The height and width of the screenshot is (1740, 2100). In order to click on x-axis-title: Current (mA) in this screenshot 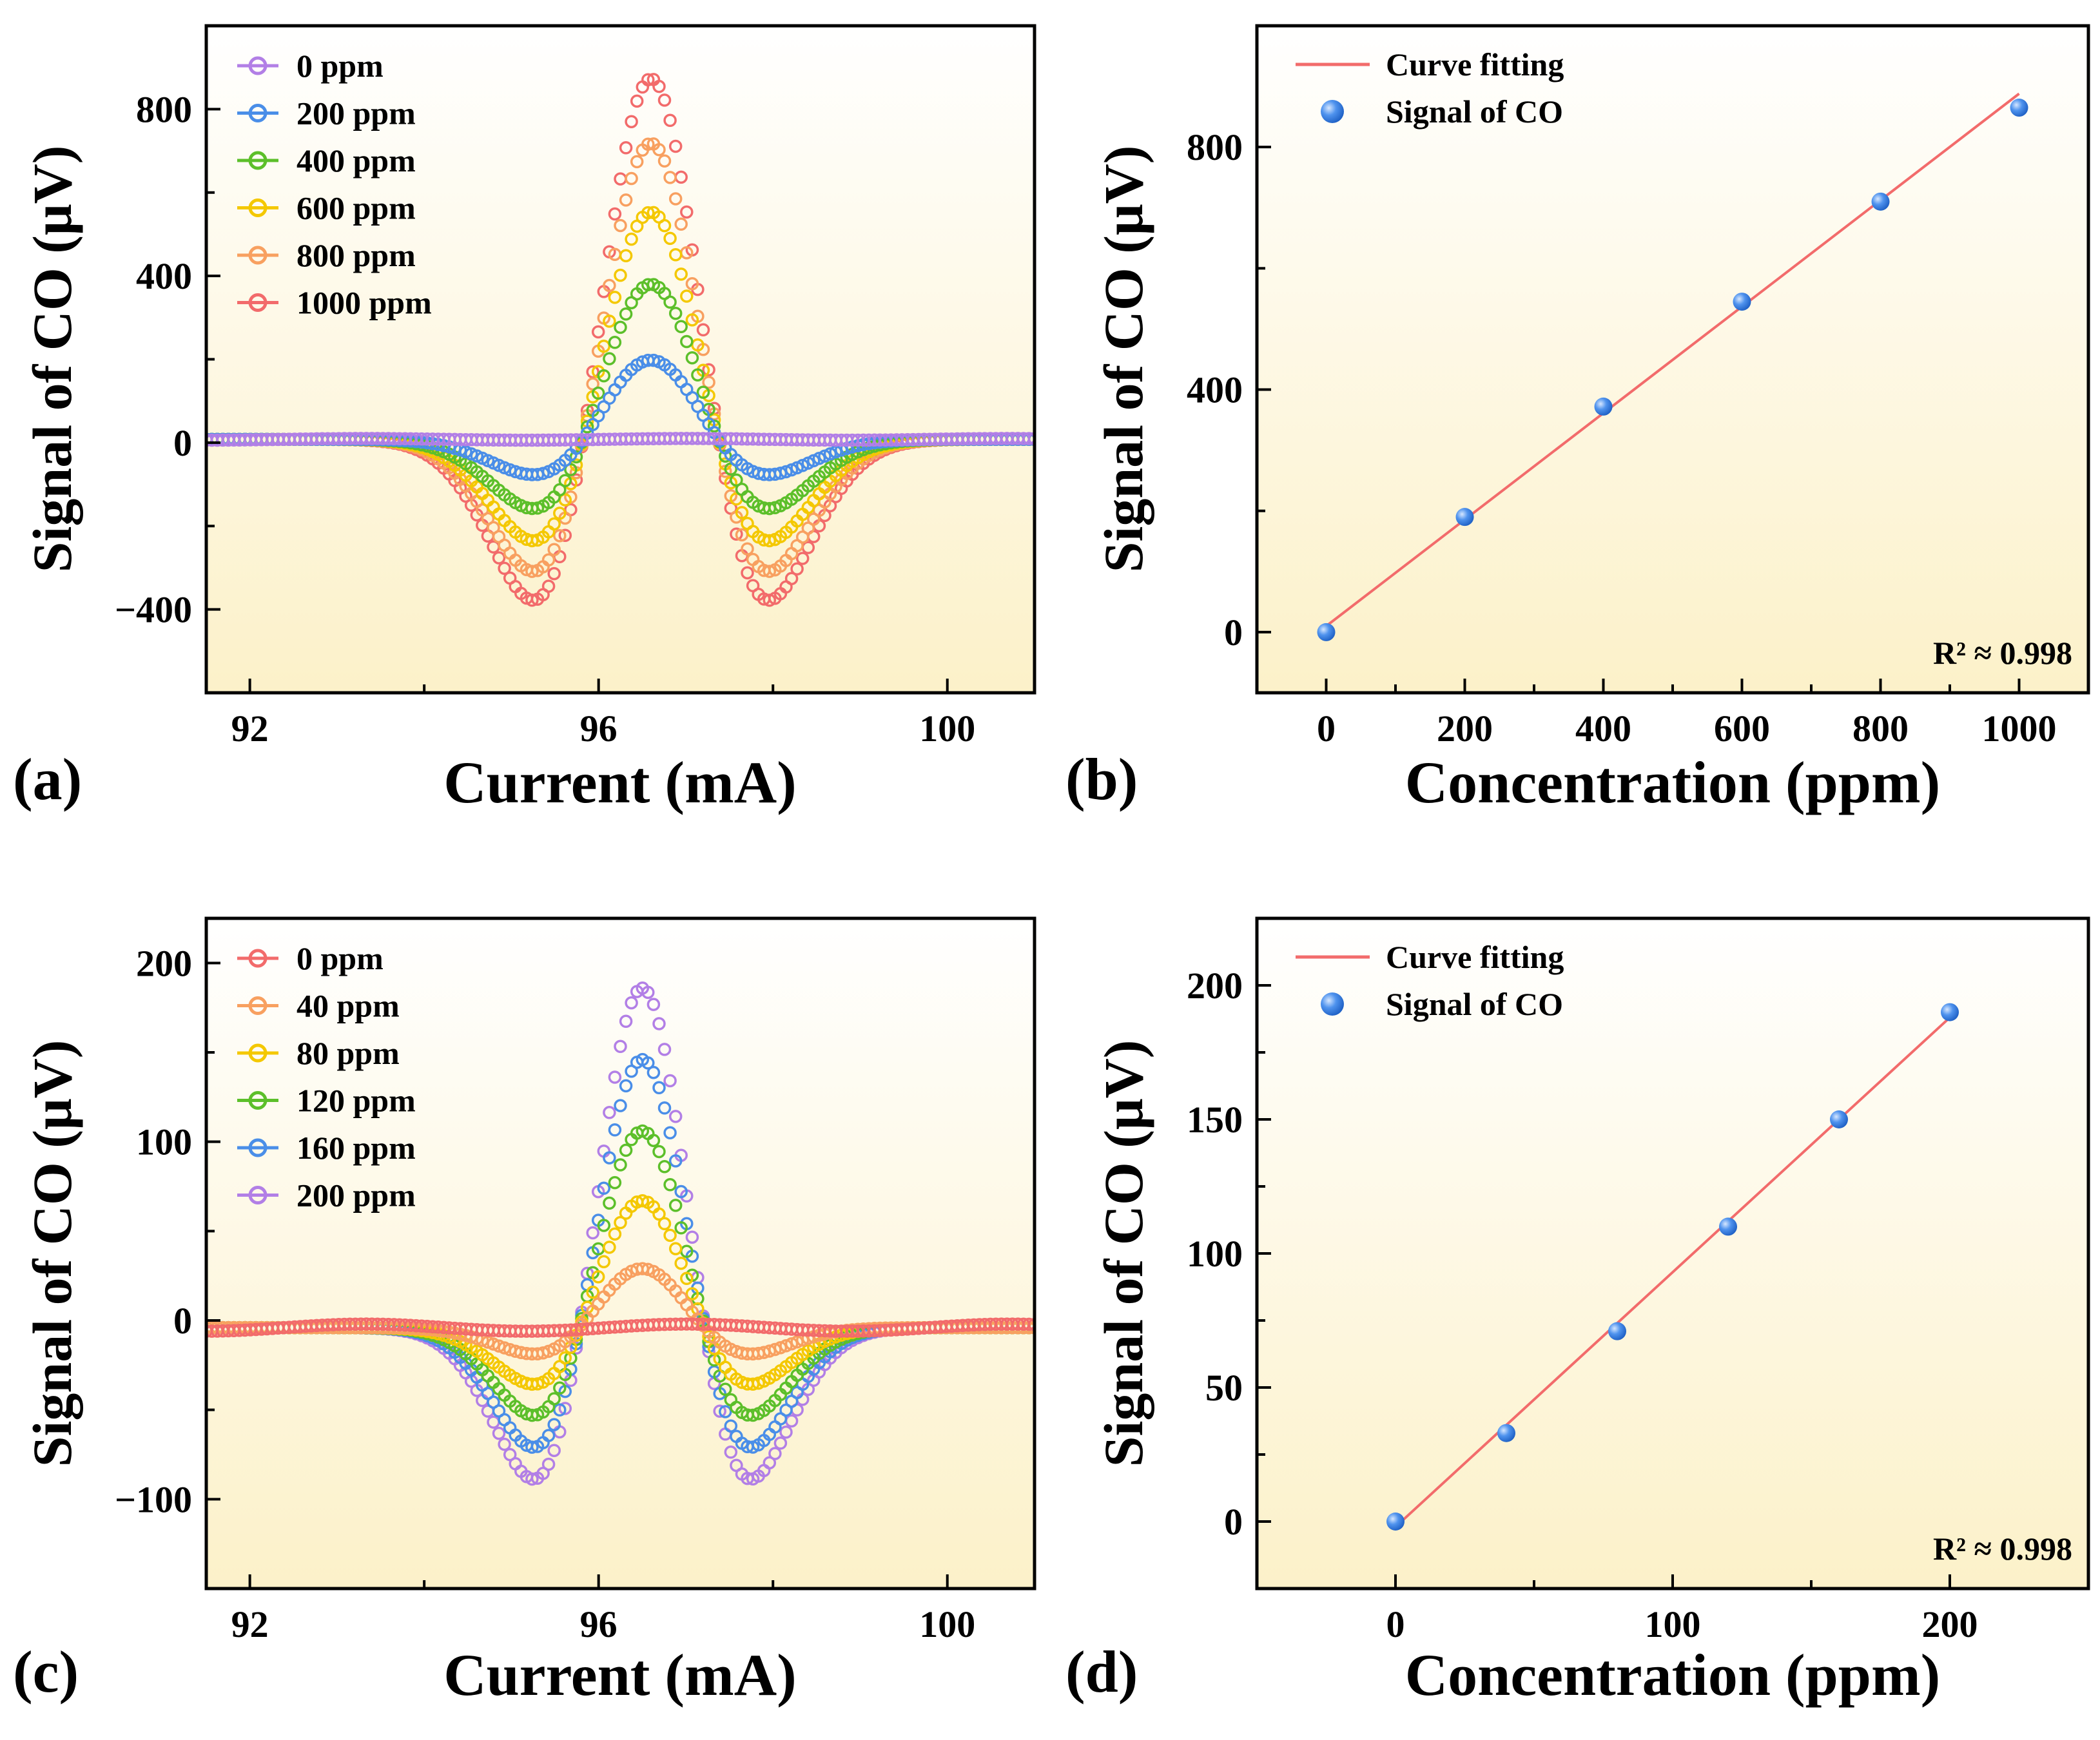, I will do `click(620, 1675)`.